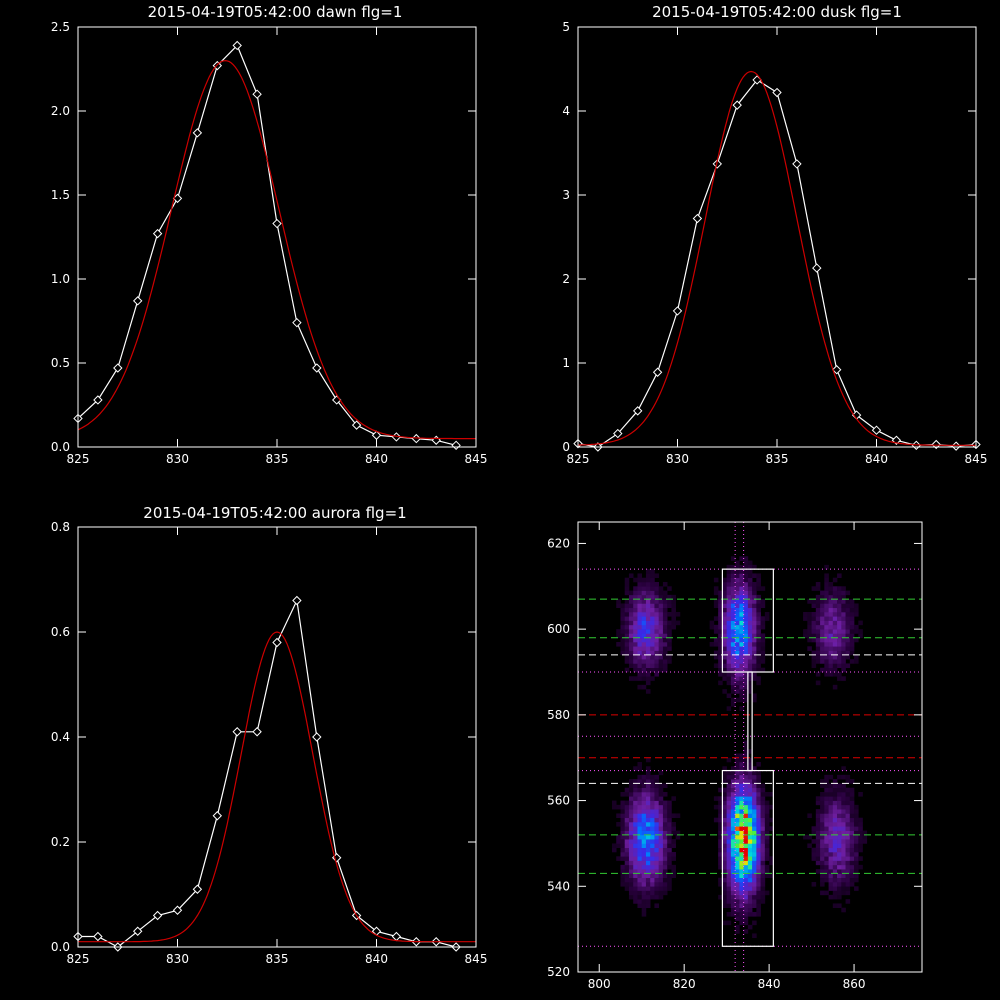  What do you see at coordinates (60, 27) in the screenshot?
I see `y-tick-label: 2.5` at bounding box center [60, 27].